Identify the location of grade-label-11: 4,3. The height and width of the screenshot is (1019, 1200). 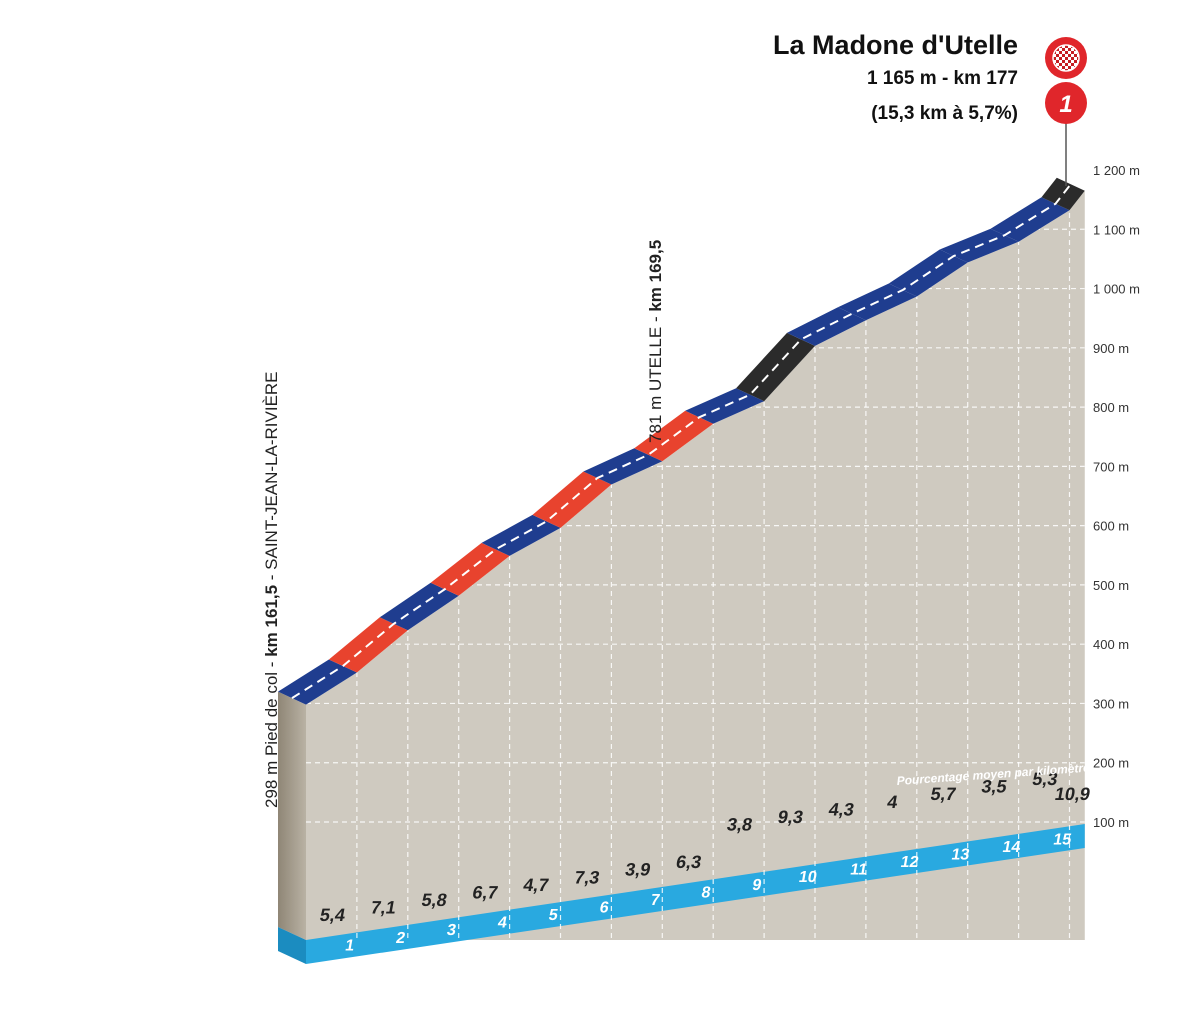
(841, 810).